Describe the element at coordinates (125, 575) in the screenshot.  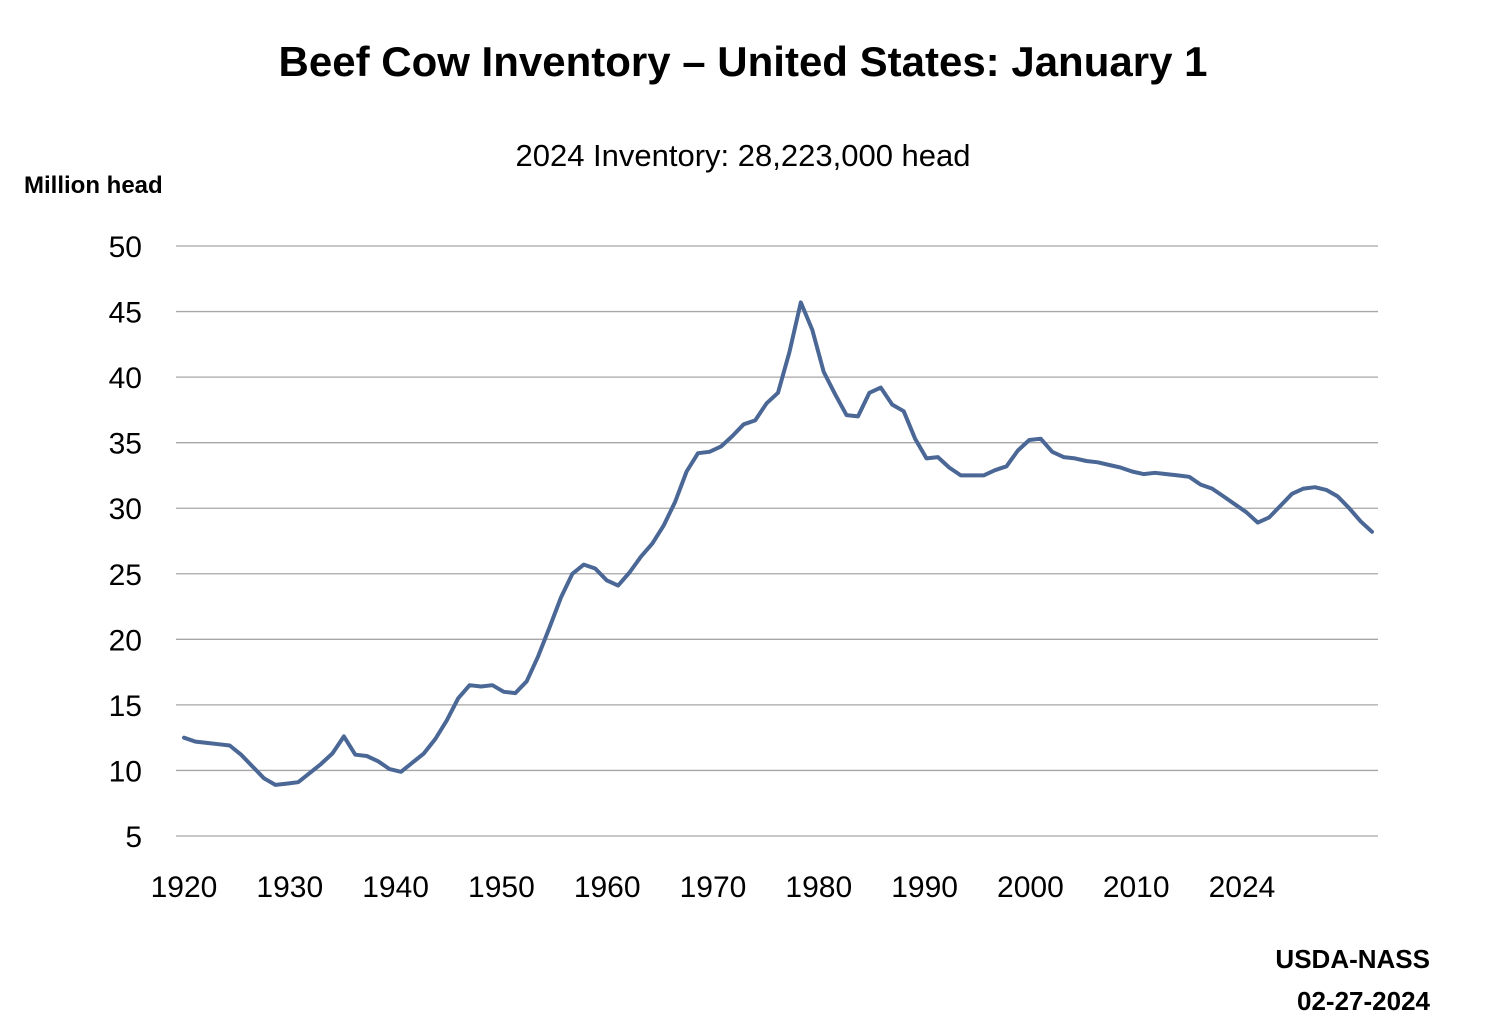
I see `y-tick-label: 25` at that location.